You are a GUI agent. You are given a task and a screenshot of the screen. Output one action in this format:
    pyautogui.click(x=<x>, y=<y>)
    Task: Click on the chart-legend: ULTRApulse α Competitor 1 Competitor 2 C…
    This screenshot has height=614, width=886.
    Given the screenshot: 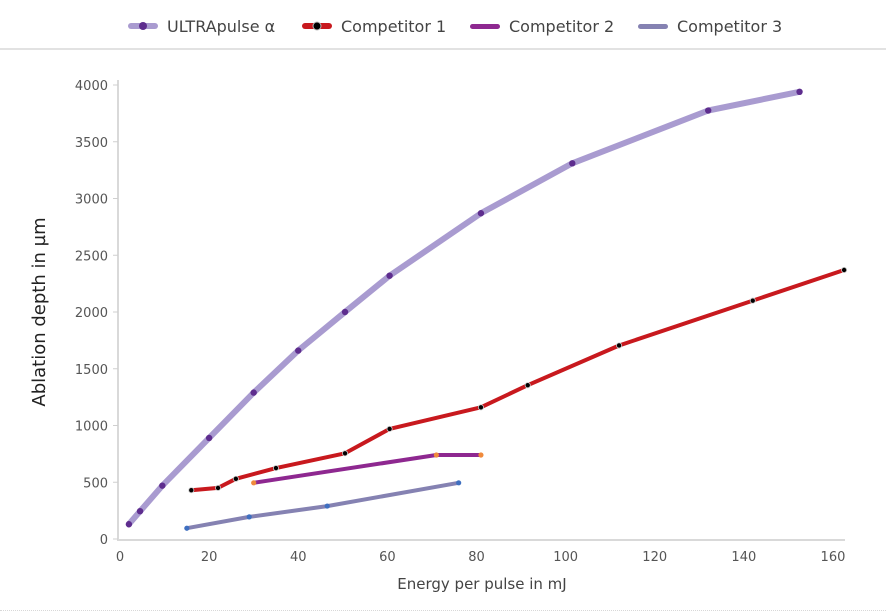 What is the action you would take?
    pyautogui.click(x=443, y=25)
    